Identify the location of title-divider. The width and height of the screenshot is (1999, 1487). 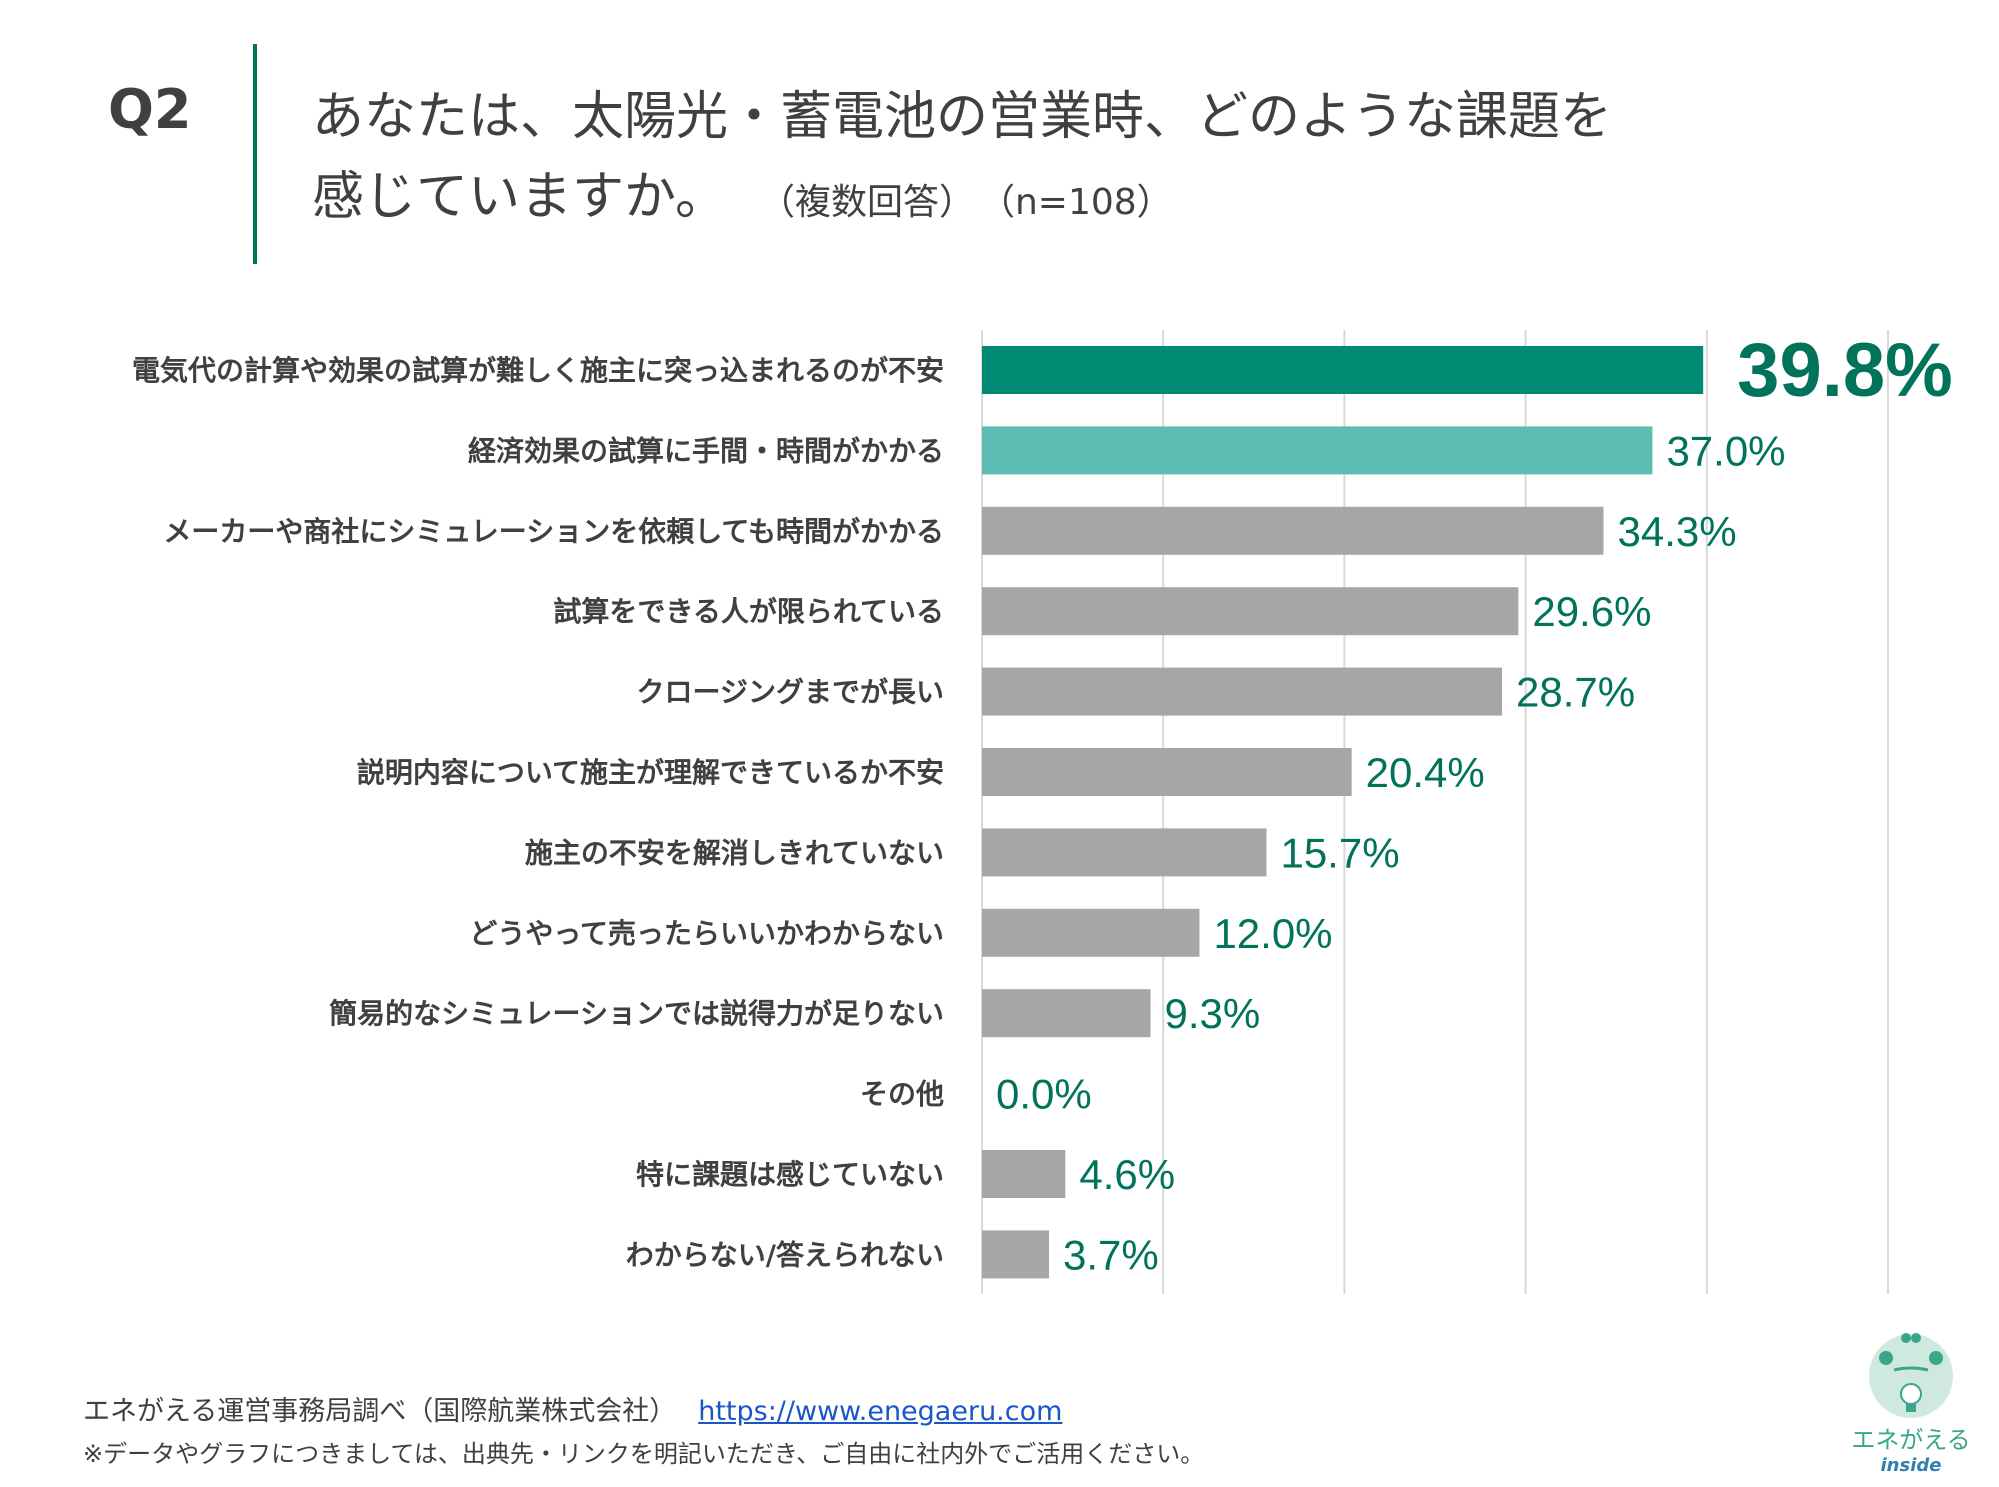
(255, 154).